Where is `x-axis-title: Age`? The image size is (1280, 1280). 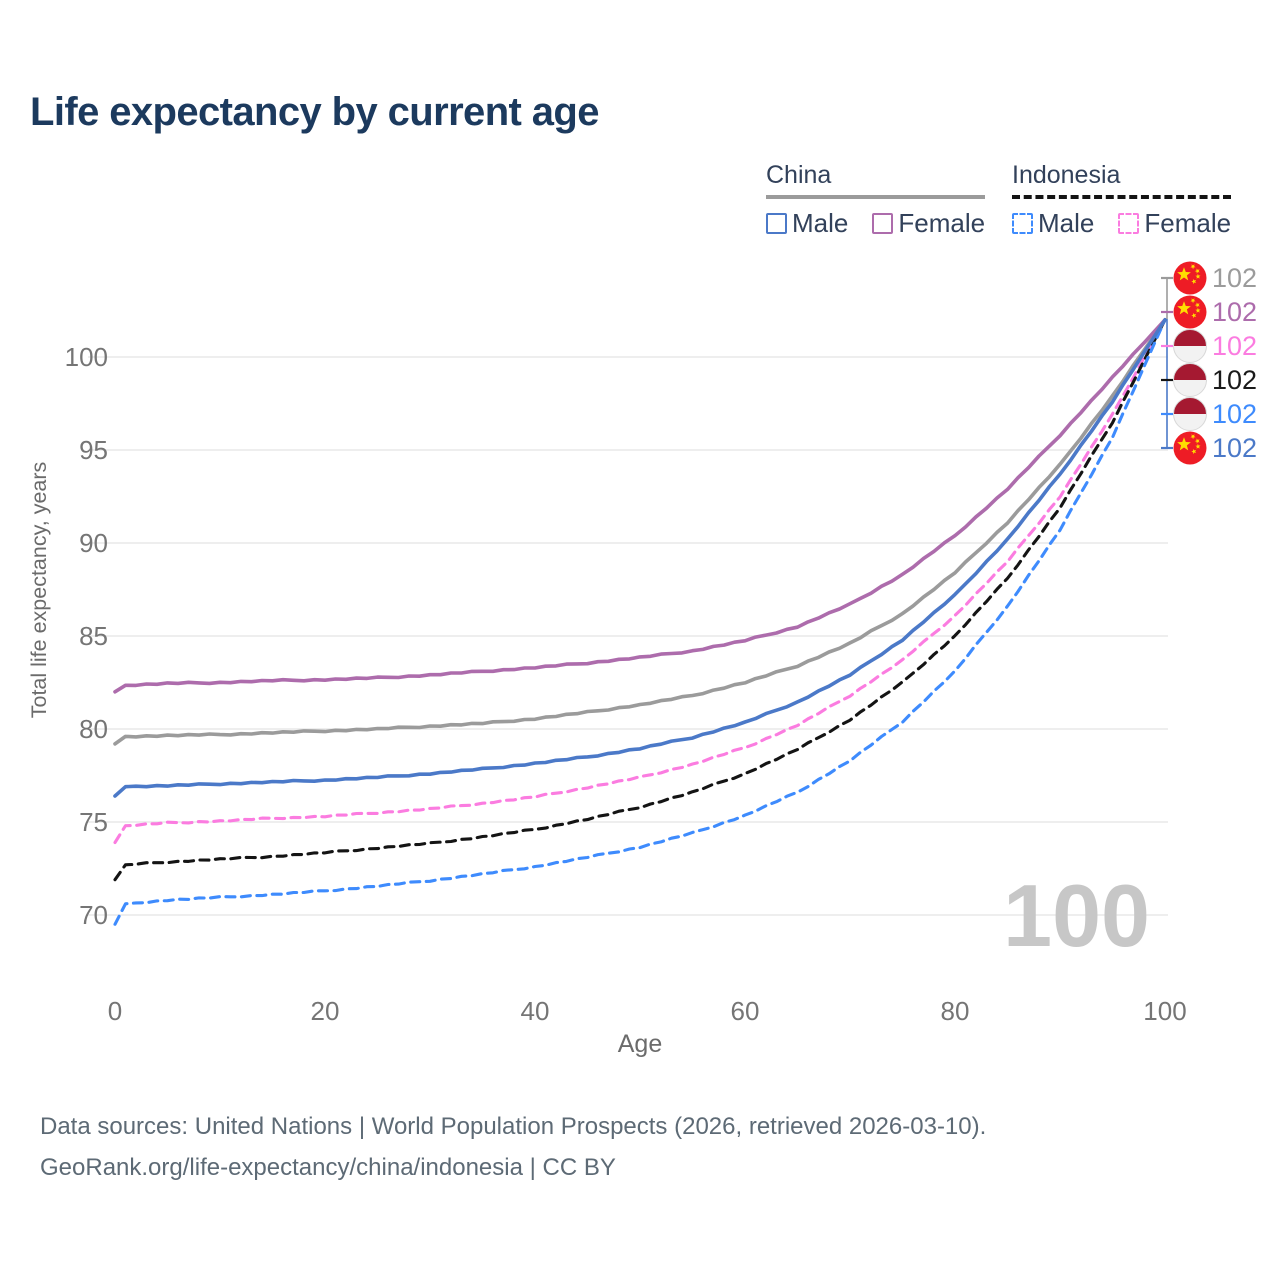 x-axis-title: Age is located at coordinates (640, 1044).